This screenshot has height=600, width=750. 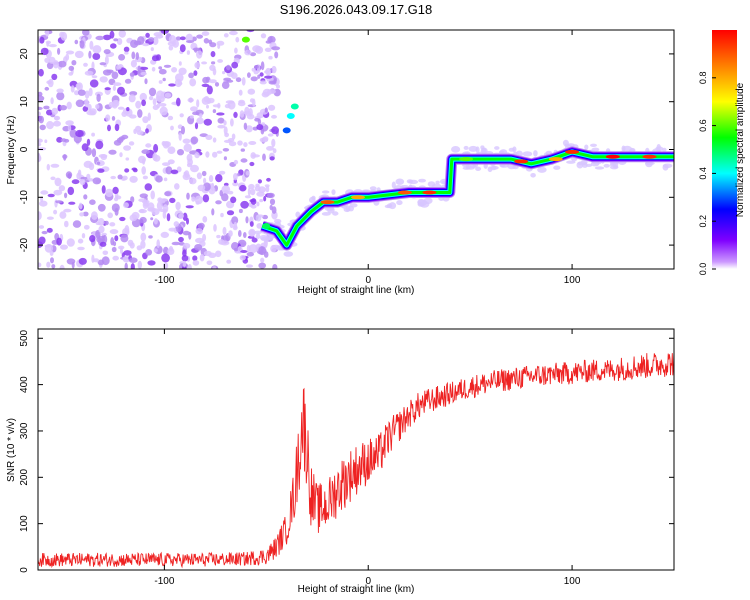 I want to click on y-tick-label: 200, so click(x=24, y=477).